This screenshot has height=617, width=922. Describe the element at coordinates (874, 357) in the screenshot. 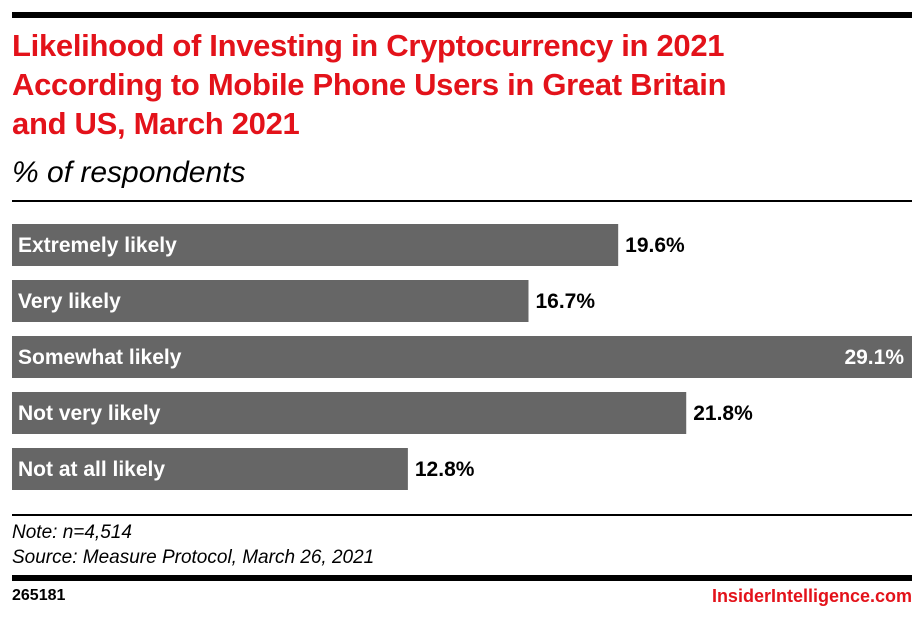

I see `value-label: 29.1%` at that location.